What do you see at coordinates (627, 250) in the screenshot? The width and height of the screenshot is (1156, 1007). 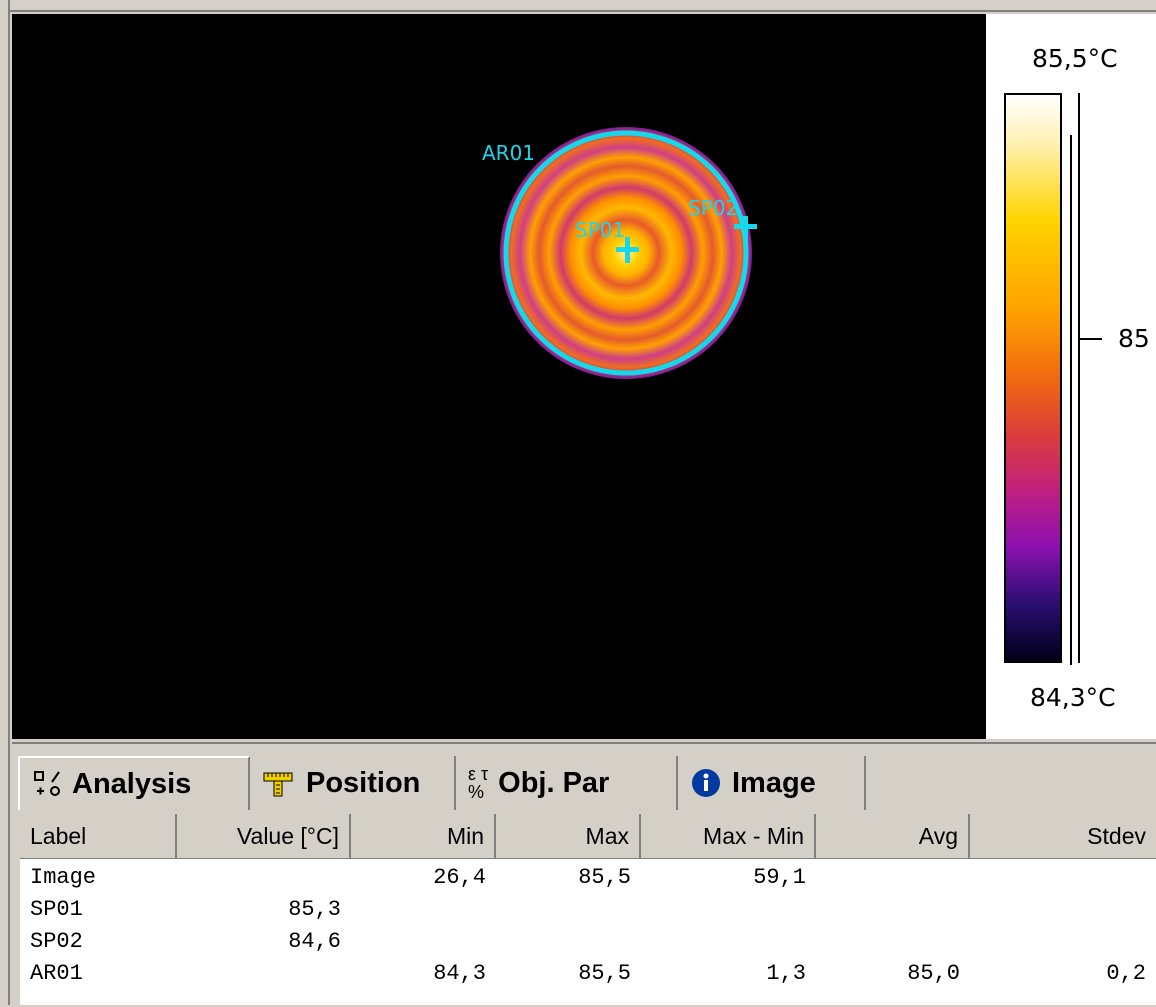 I see `spot-marker-sp01` at bounding box center [627, 250].